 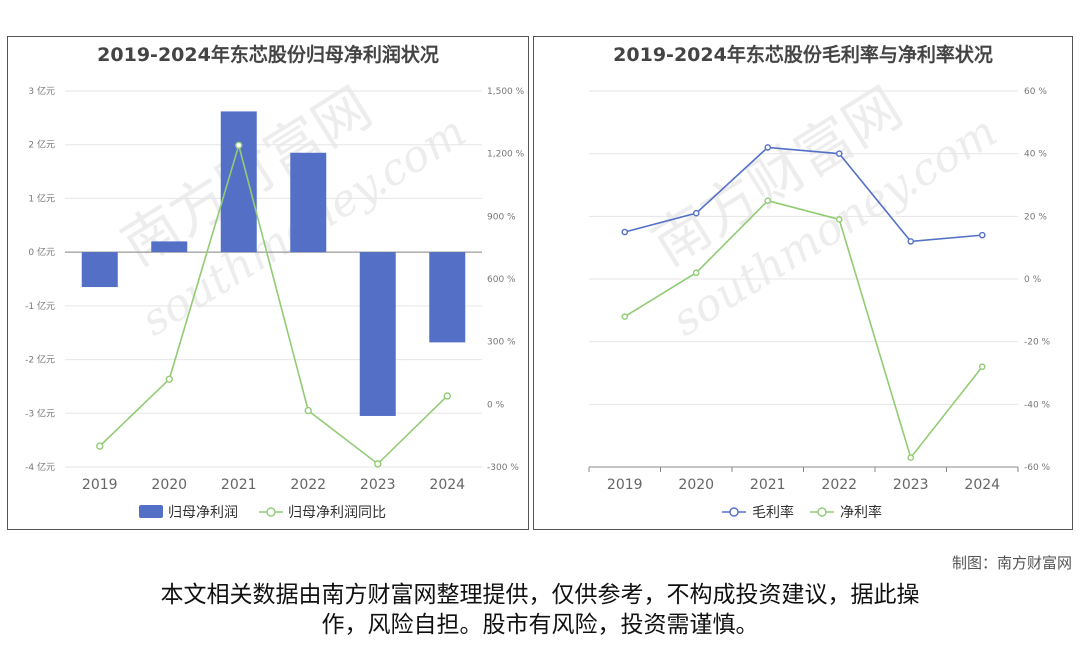 What do you see at coordinates (238, 182) in the screenshot?
I see `bar-net-profit-2021` at bounding box center [238, 182].